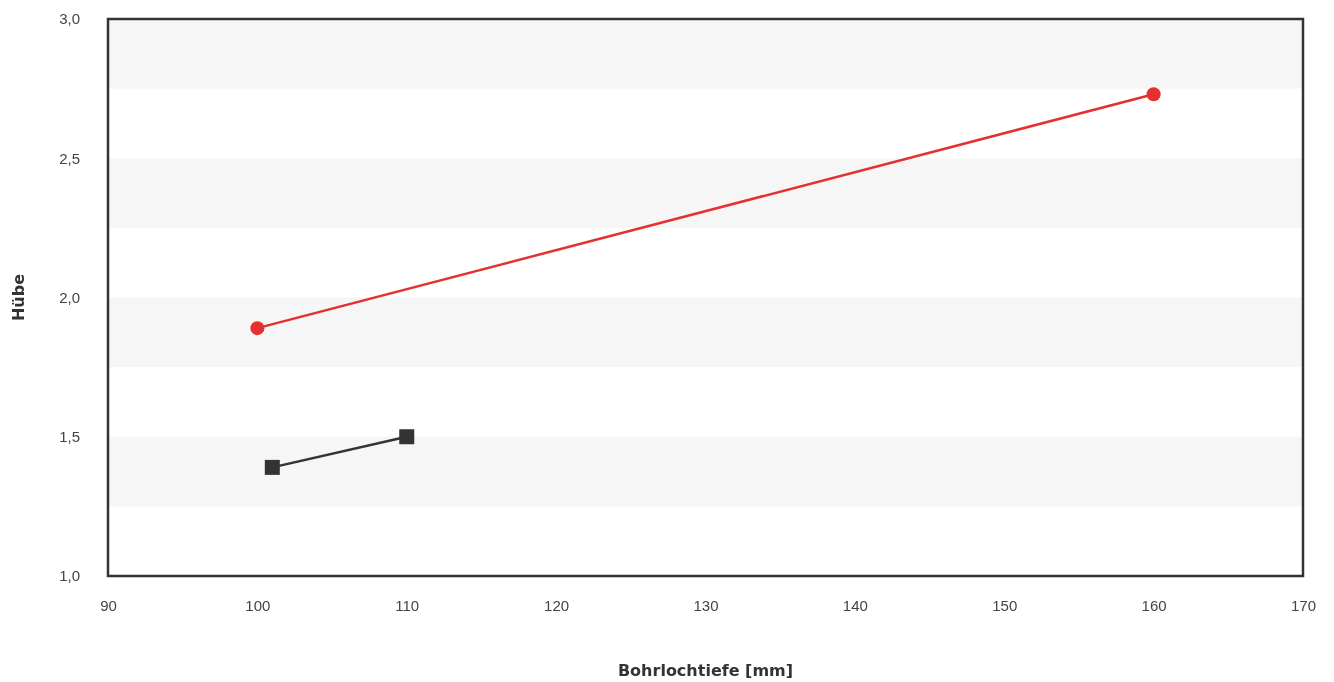 The image size is (1334, 682). Describe the element at coordinates (69, 576) in the screenshot. I see `y-tick-label: 1,0` at that location.